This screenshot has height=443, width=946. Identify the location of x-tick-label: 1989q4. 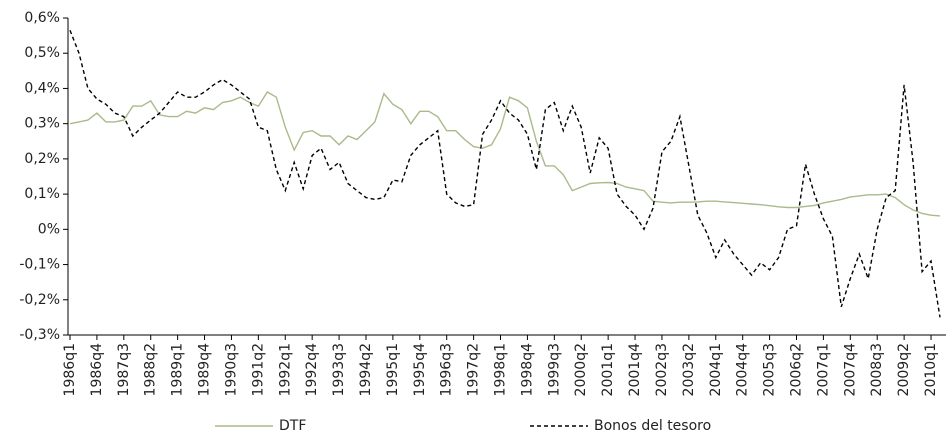
(205, 370).